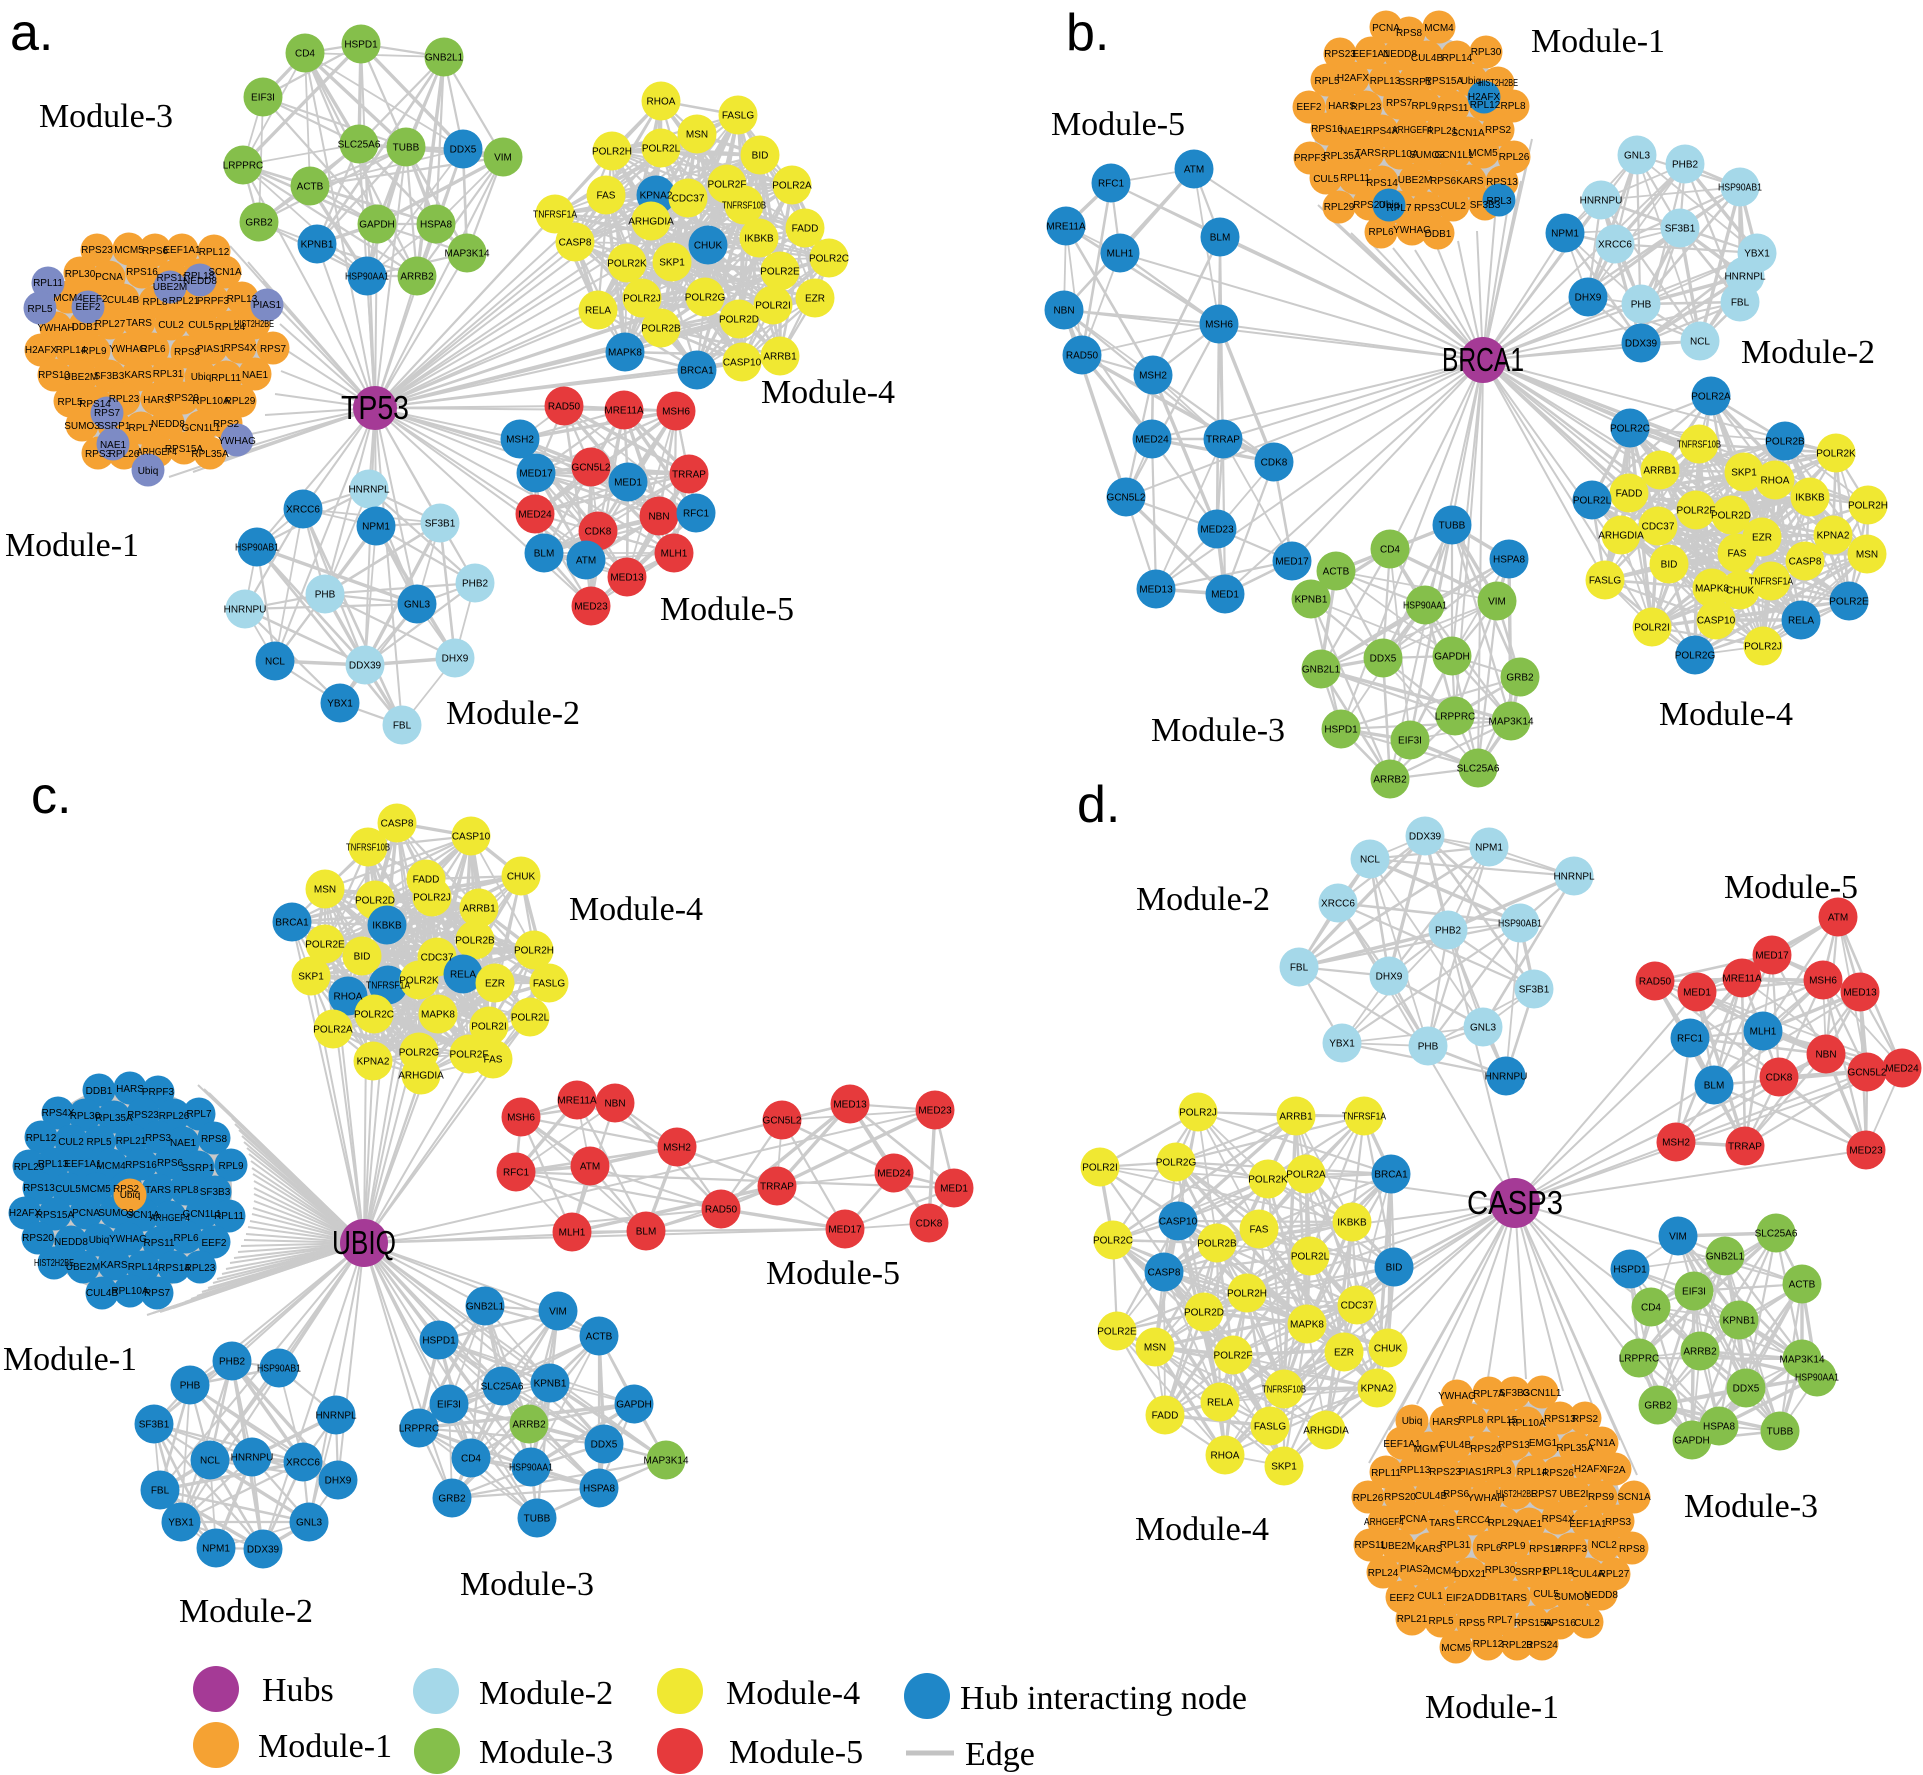 This screenshot has width=1923, height=1775. Describe the element at coordinates (1605, 581) in the screenshot. I see `svg-text: FASLG` at that location.